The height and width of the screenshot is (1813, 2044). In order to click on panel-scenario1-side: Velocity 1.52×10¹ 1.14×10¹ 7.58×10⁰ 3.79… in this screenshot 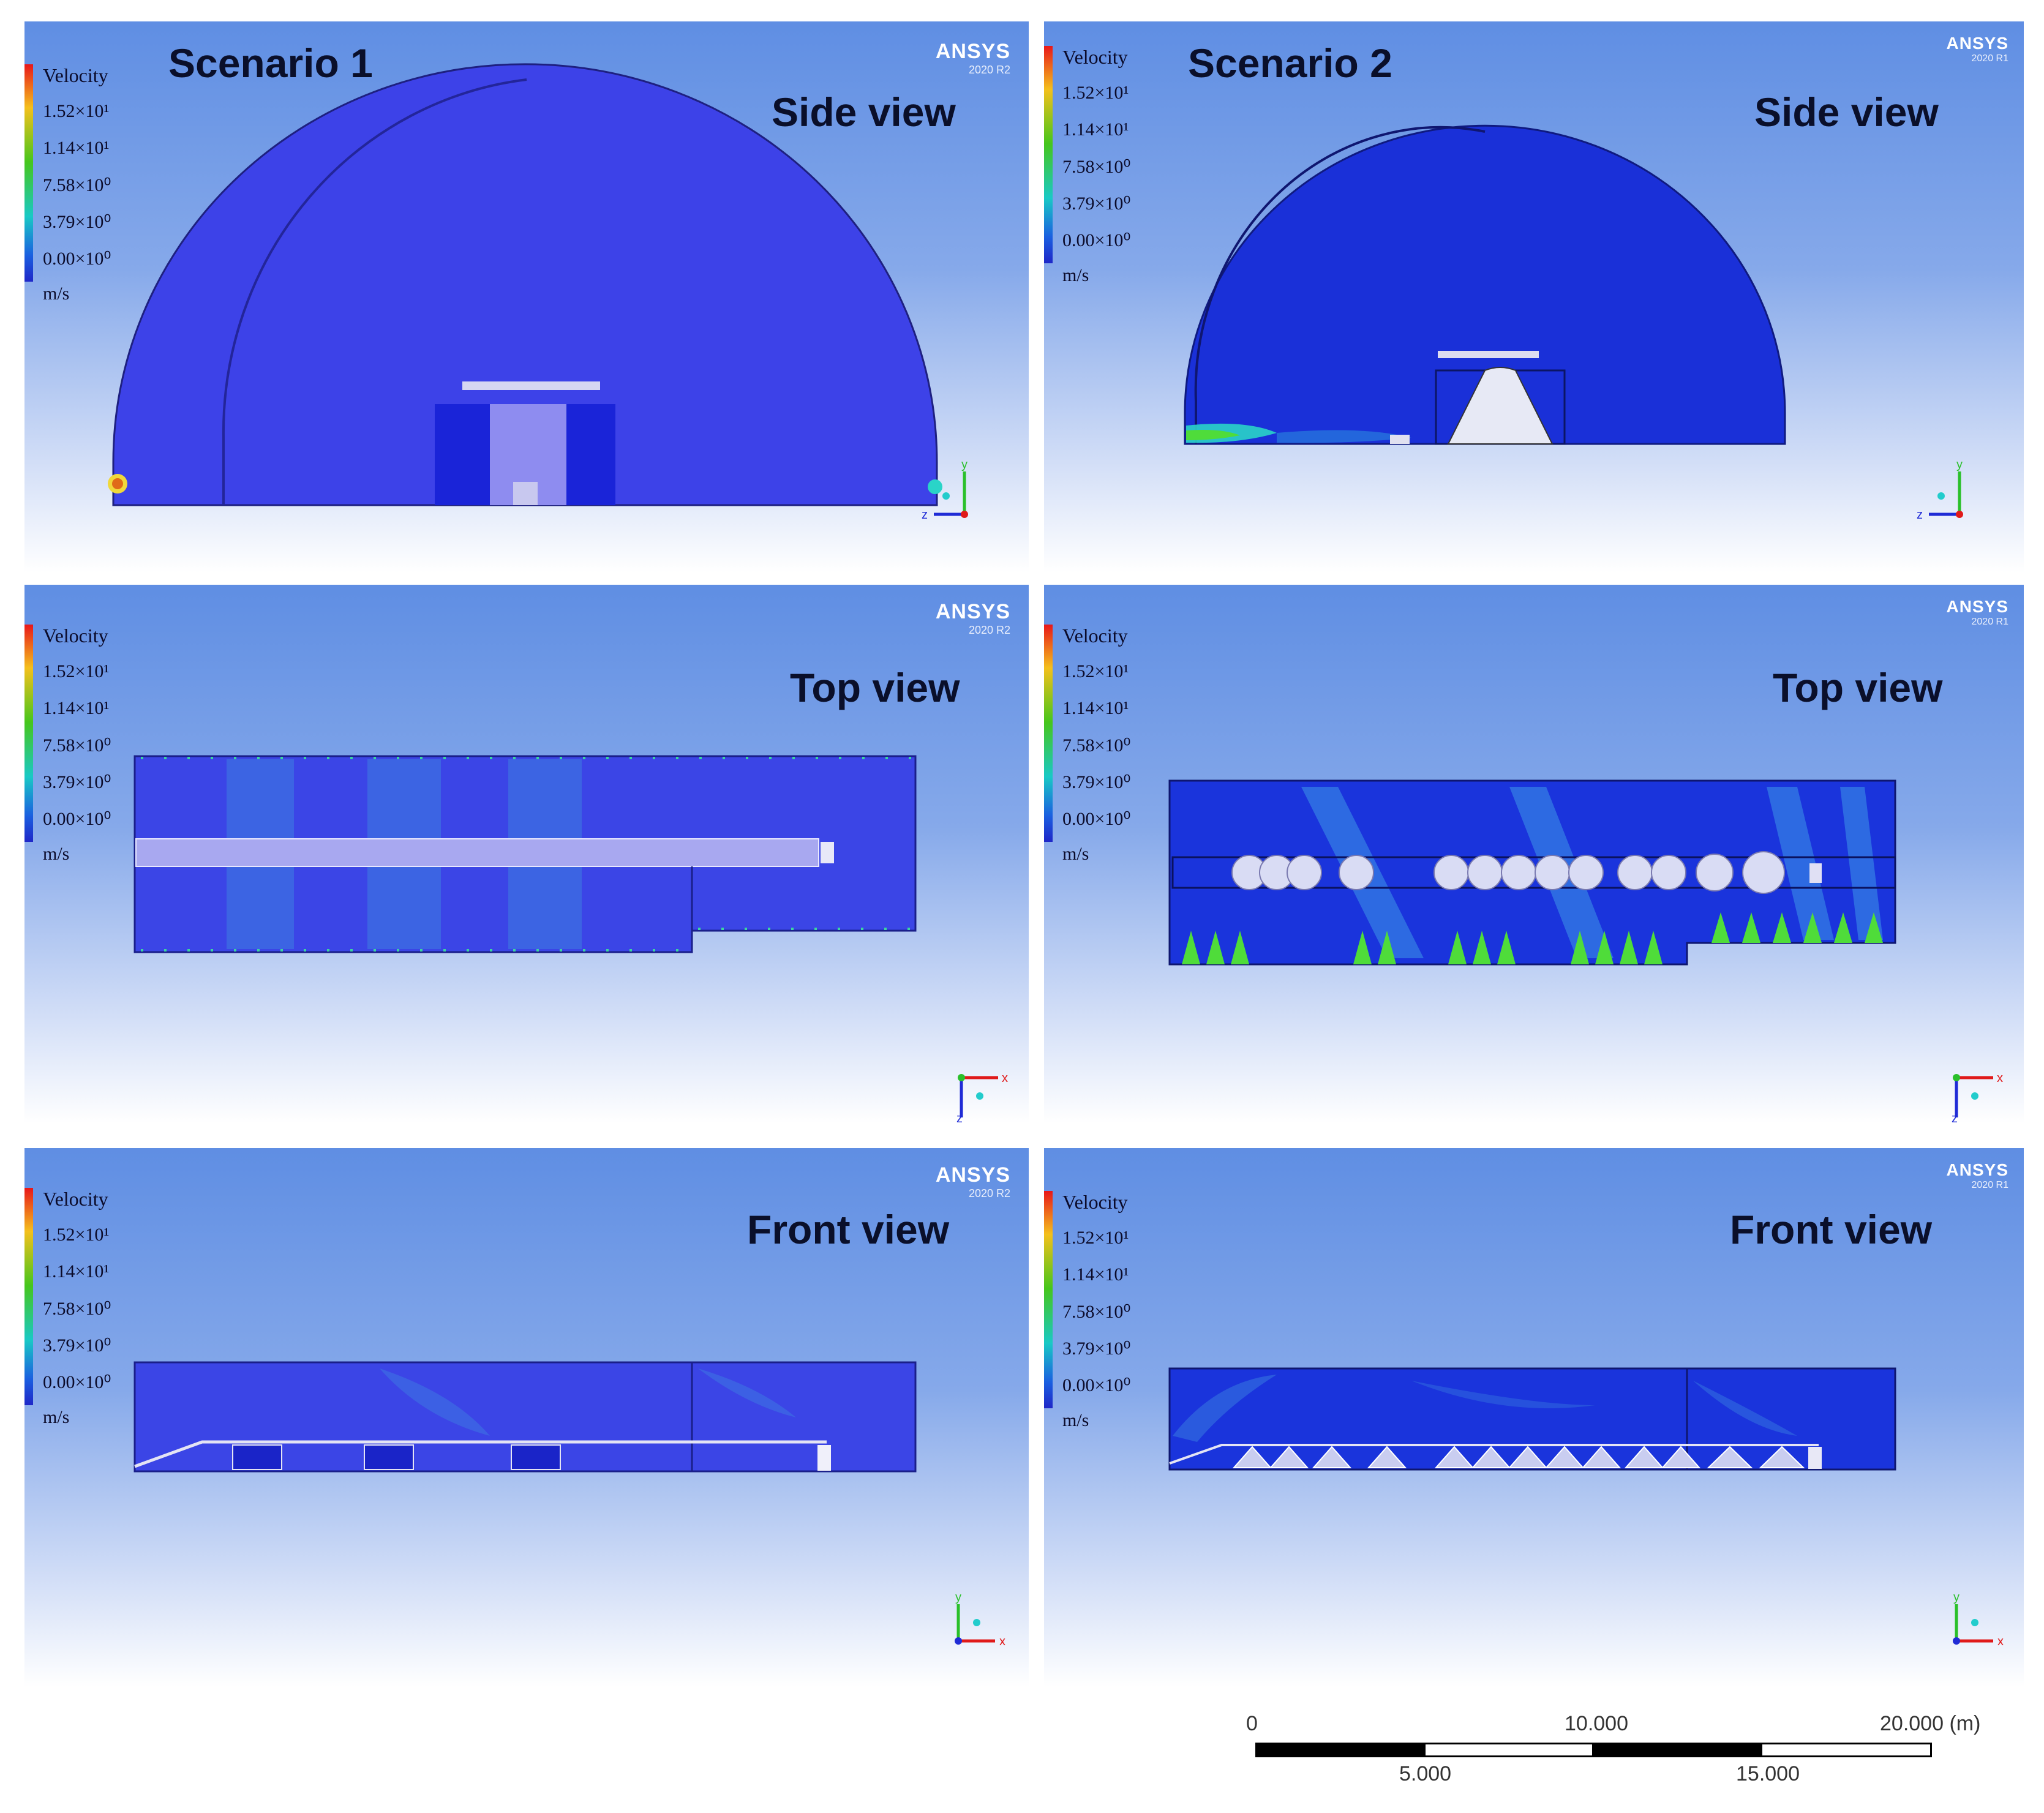, I will do `click(526, 296)`.